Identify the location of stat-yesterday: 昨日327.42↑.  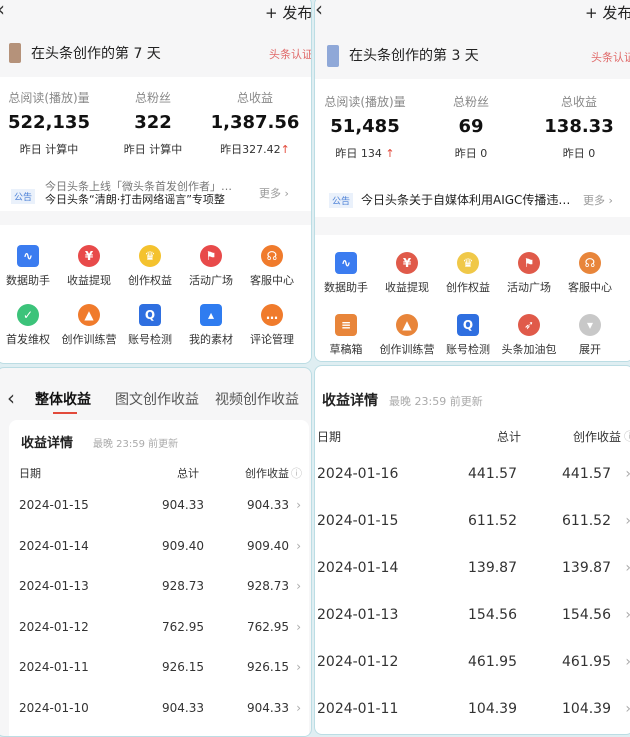
(255, 149).